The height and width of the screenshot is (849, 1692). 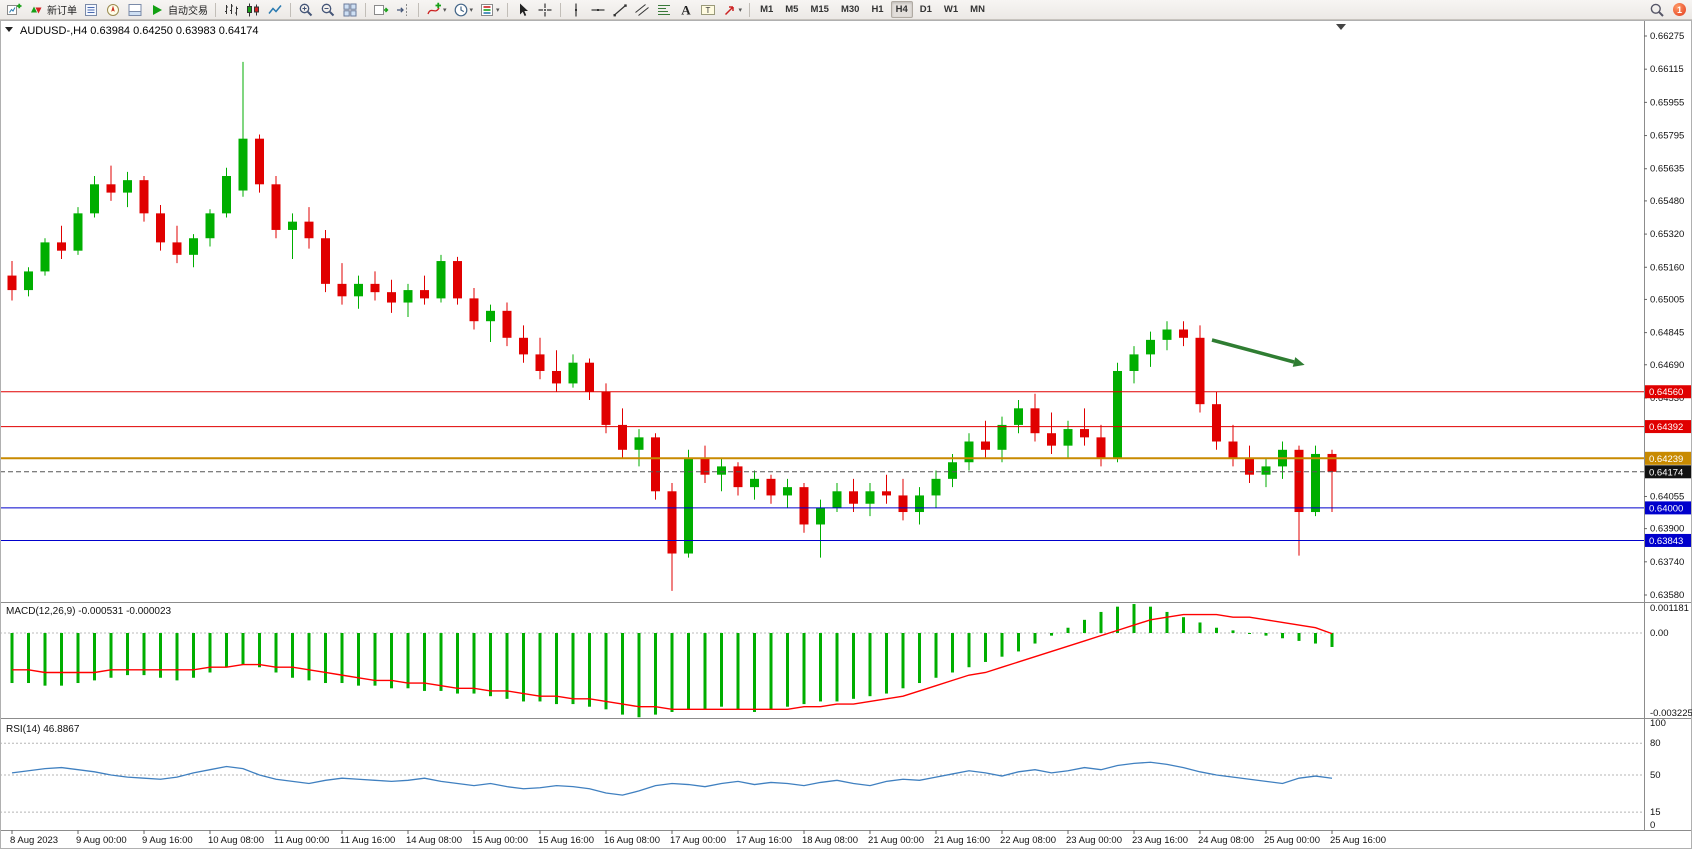 I want to click on timeframe-W1: W1, so click(x=951, y=9).